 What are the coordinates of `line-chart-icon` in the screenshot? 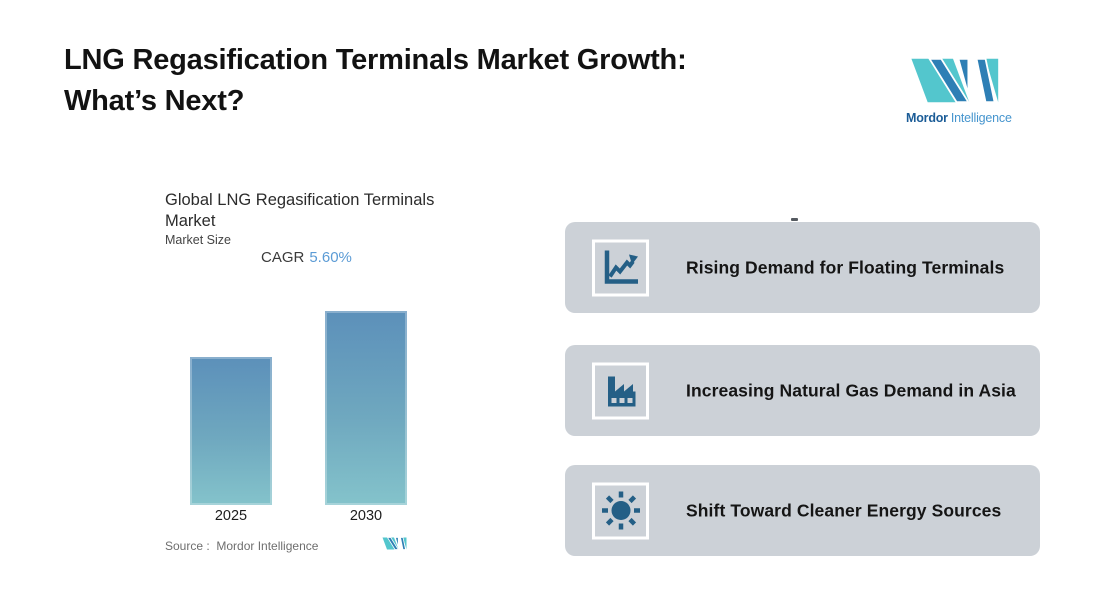 It's located at (621, 267).